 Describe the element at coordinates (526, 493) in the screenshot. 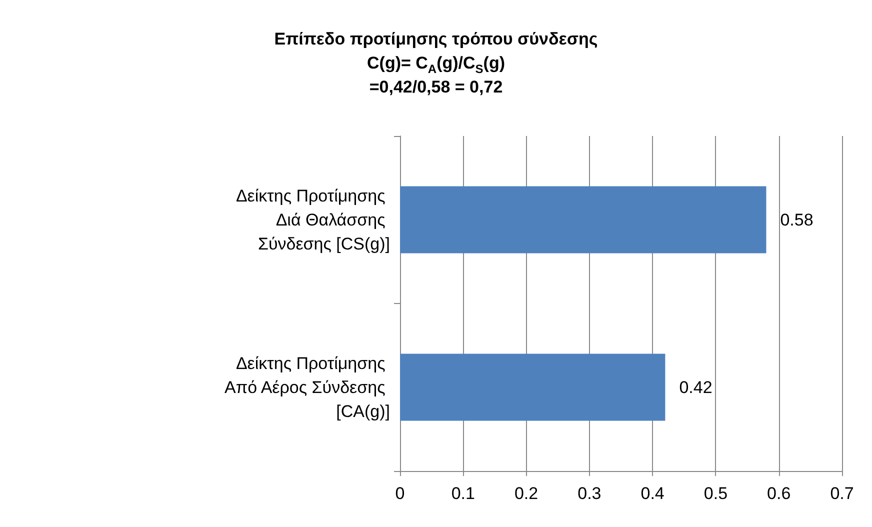

I see `x-tick-label: 0.2` at that location.